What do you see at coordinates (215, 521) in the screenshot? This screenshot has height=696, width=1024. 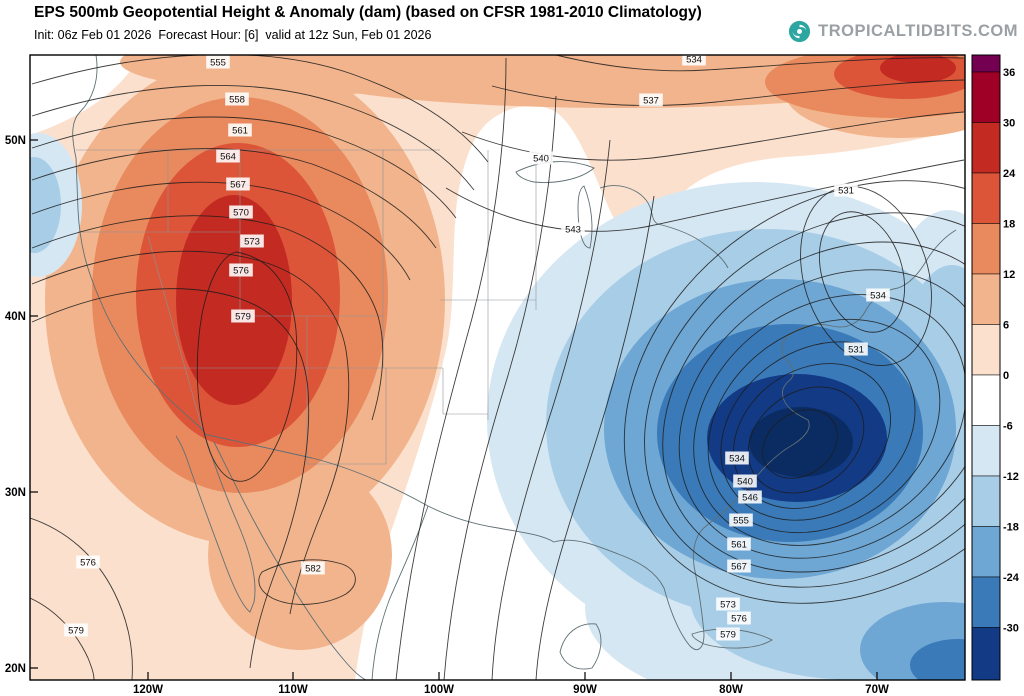 I see `baja-california` at bounding box center [215, 521].